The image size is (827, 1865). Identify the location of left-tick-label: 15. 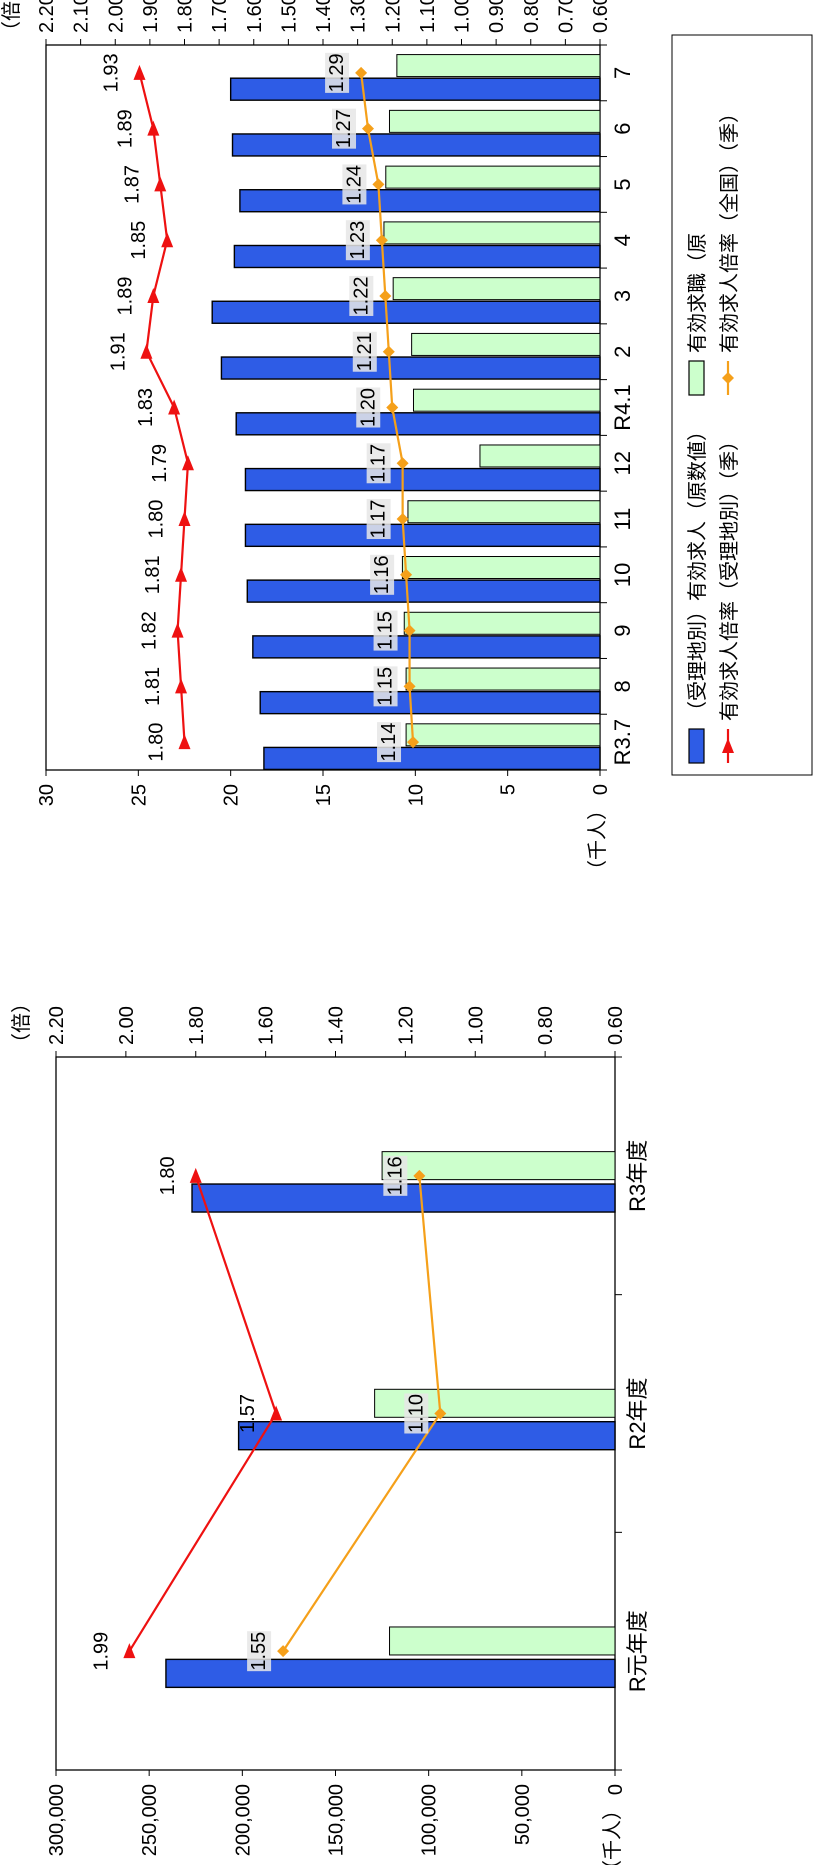
(324, 795).